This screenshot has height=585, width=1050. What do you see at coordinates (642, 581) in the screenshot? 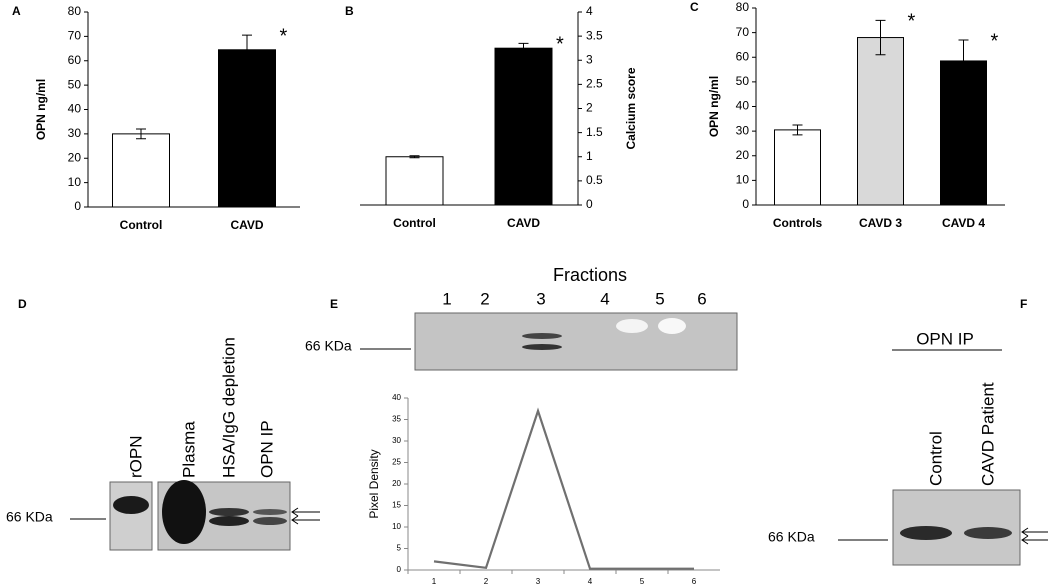
I see `x-tick-label: 5` at bounding box center [642, 581].